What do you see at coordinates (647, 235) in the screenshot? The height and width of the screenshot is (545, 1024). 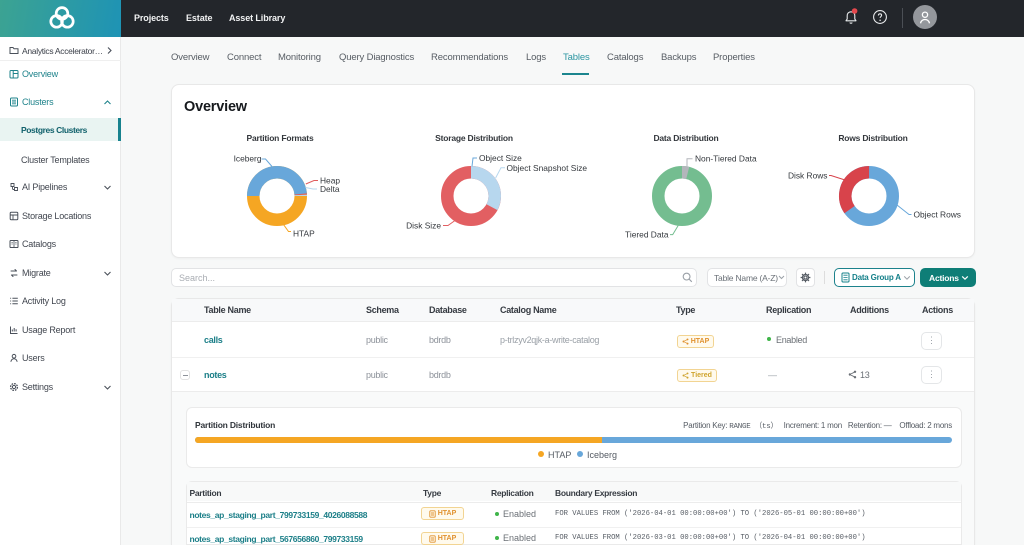 I see `svg-text: Tiered Data` at bounding box center [647, 235].